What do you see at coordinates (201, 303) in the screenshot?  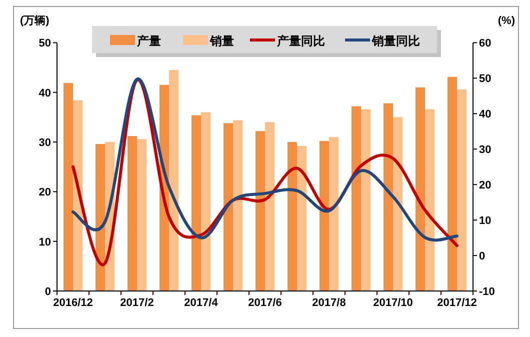 I see `x-tick-label: 2017/4` at bounding box center [201, 303].